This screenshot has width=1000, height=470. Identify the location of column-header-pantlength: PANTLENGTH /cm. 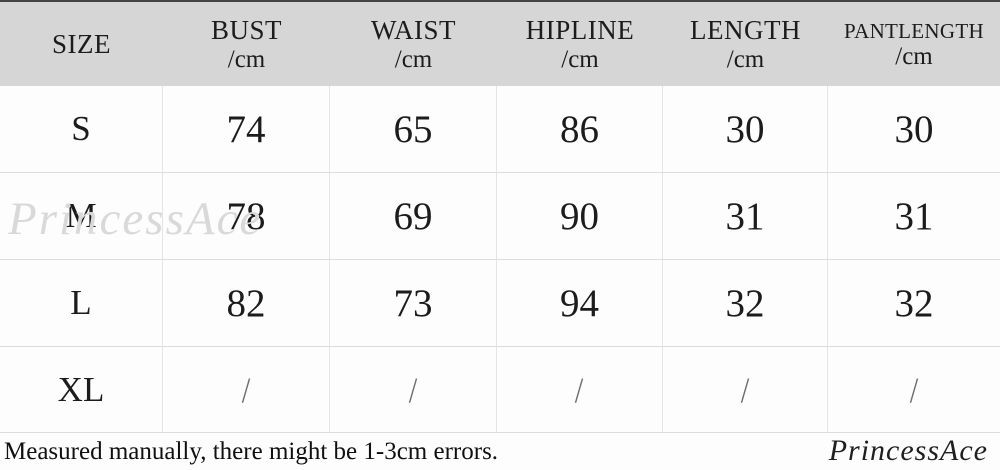
(914, 44).